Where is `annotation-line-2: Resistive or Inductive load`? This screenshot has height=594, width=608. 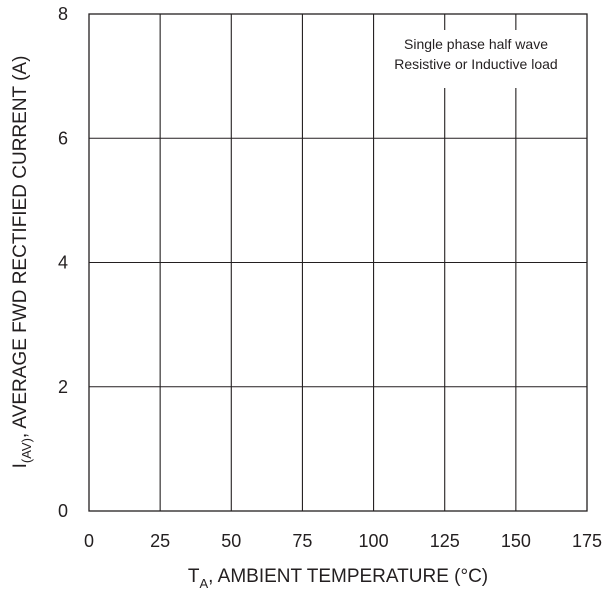 annotation-line-2: Resistive or Inductive load is located at coordinates (475, 64).